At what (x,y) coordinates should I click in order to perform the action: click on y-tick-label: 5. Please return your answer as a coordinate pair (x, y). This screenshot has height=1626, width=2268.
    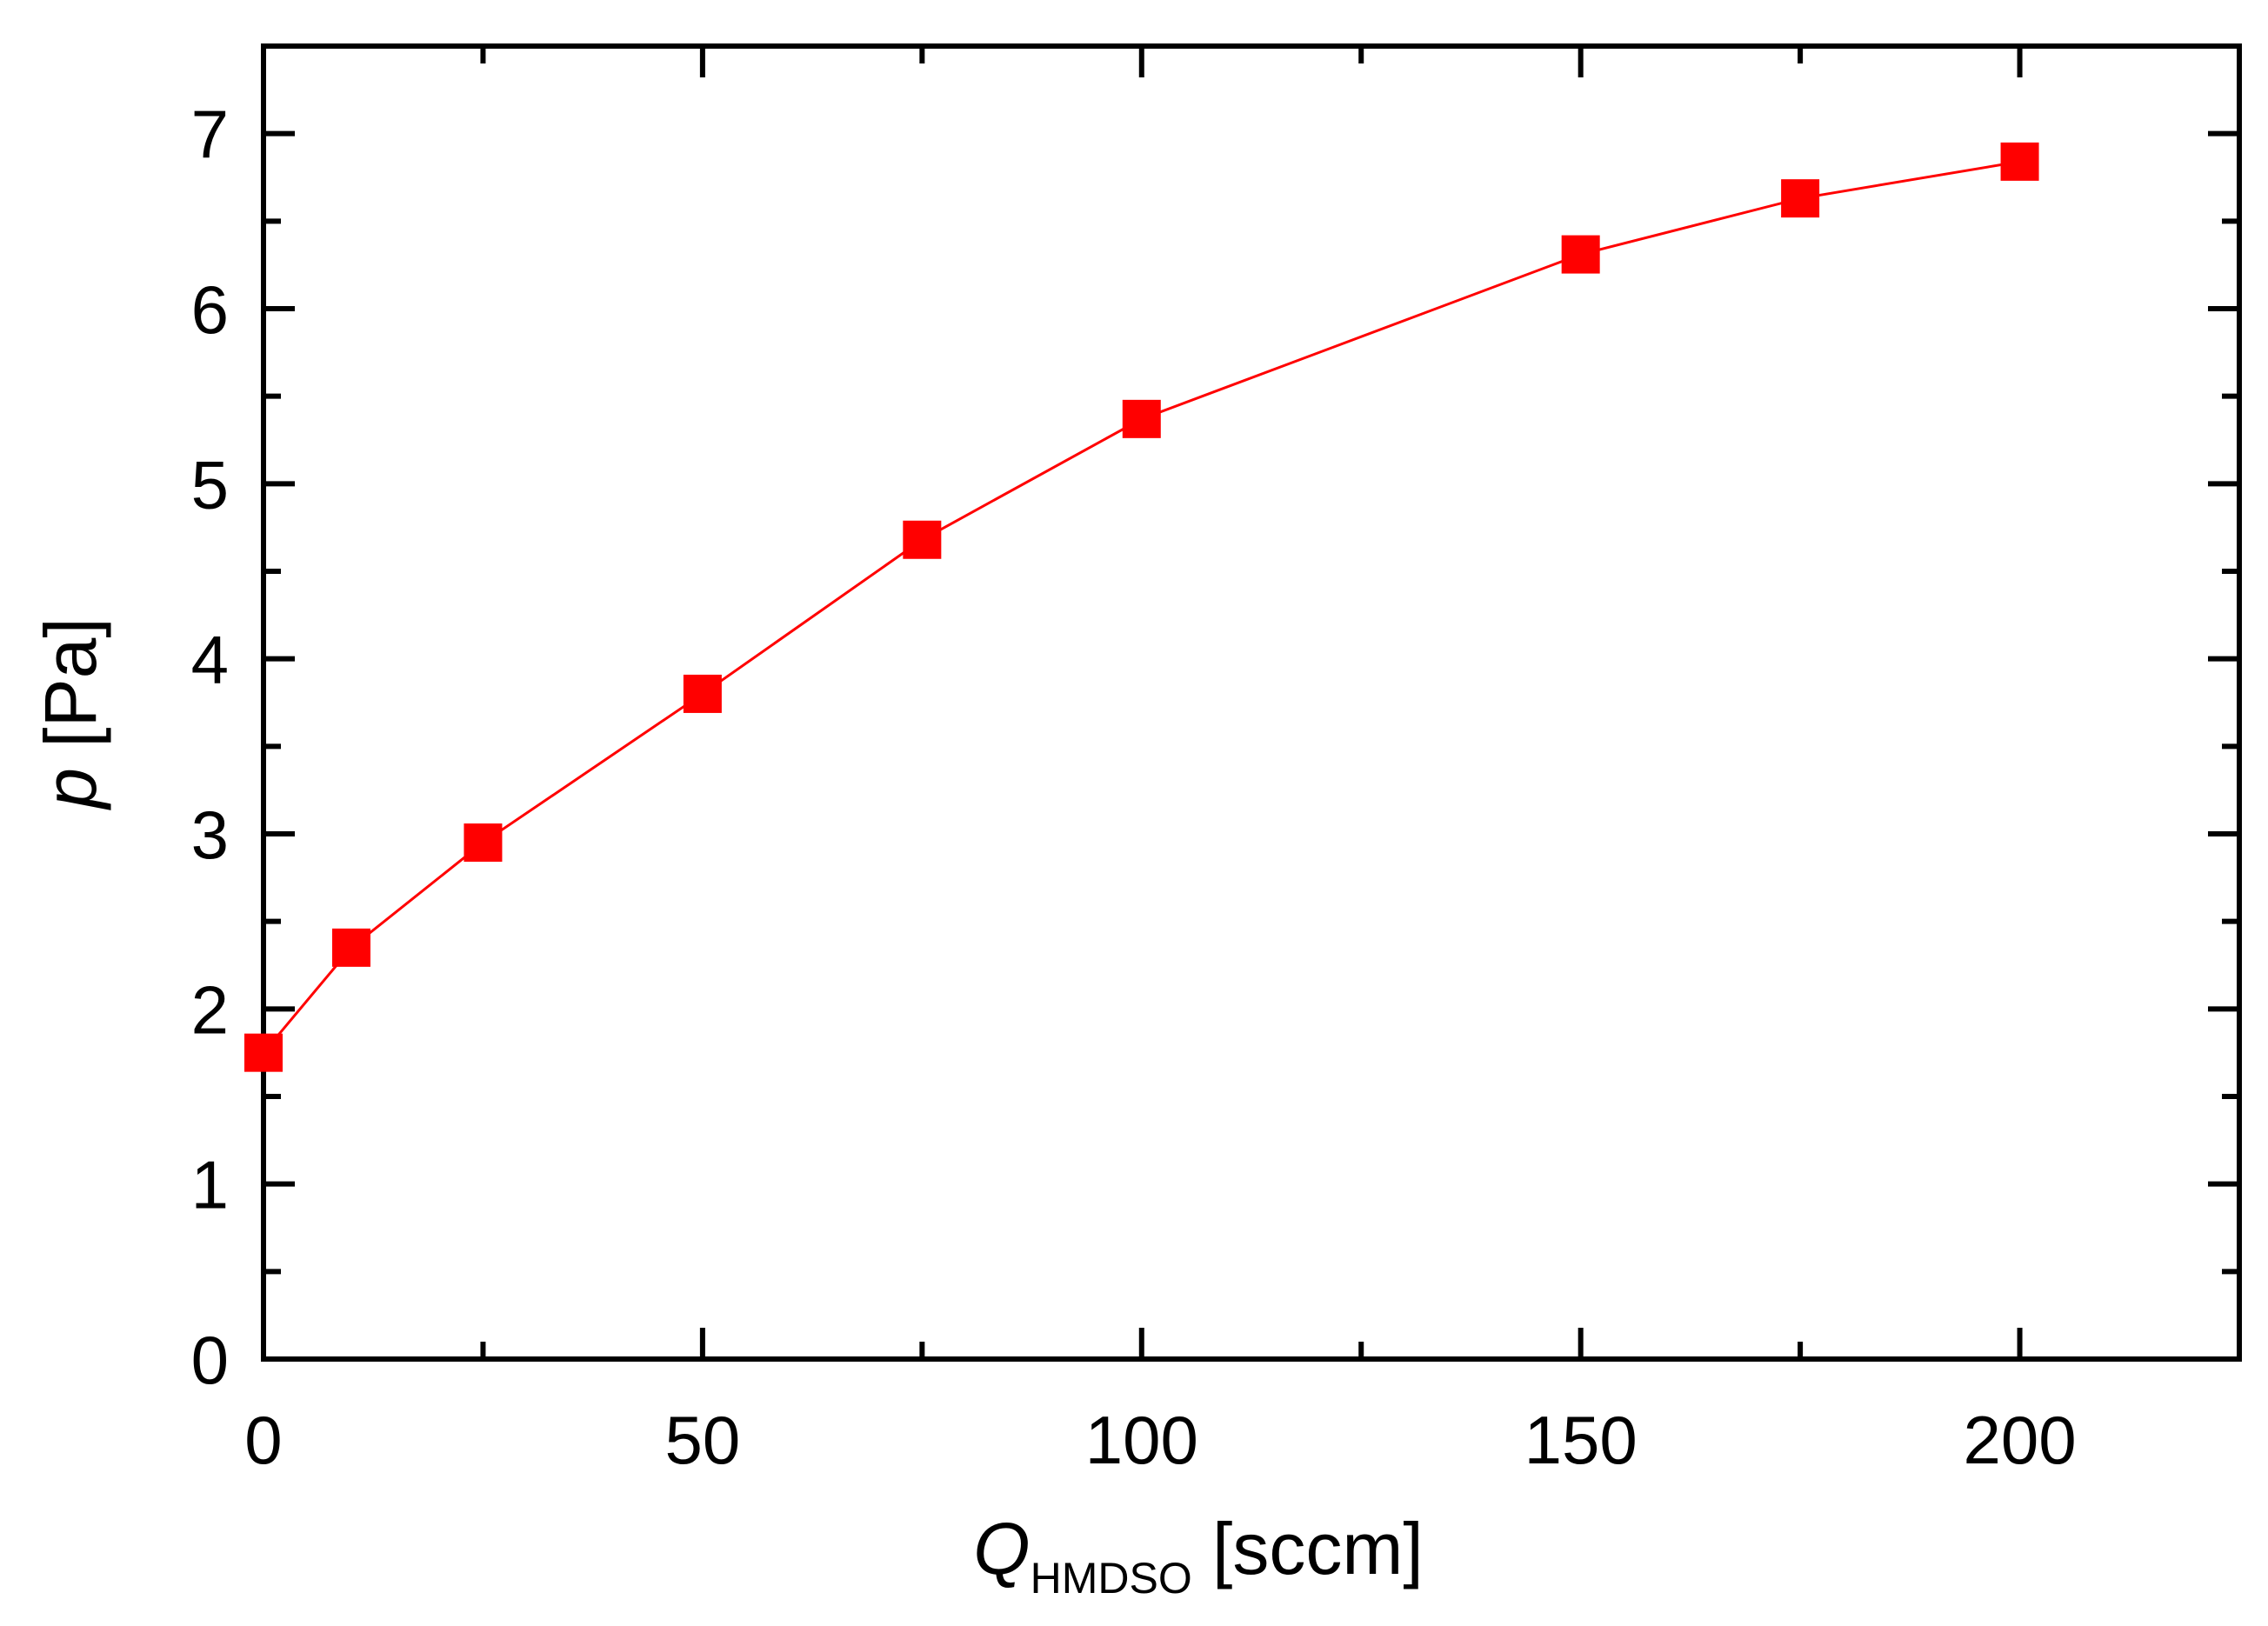
    Looking at the image, I should click on (210, 484).